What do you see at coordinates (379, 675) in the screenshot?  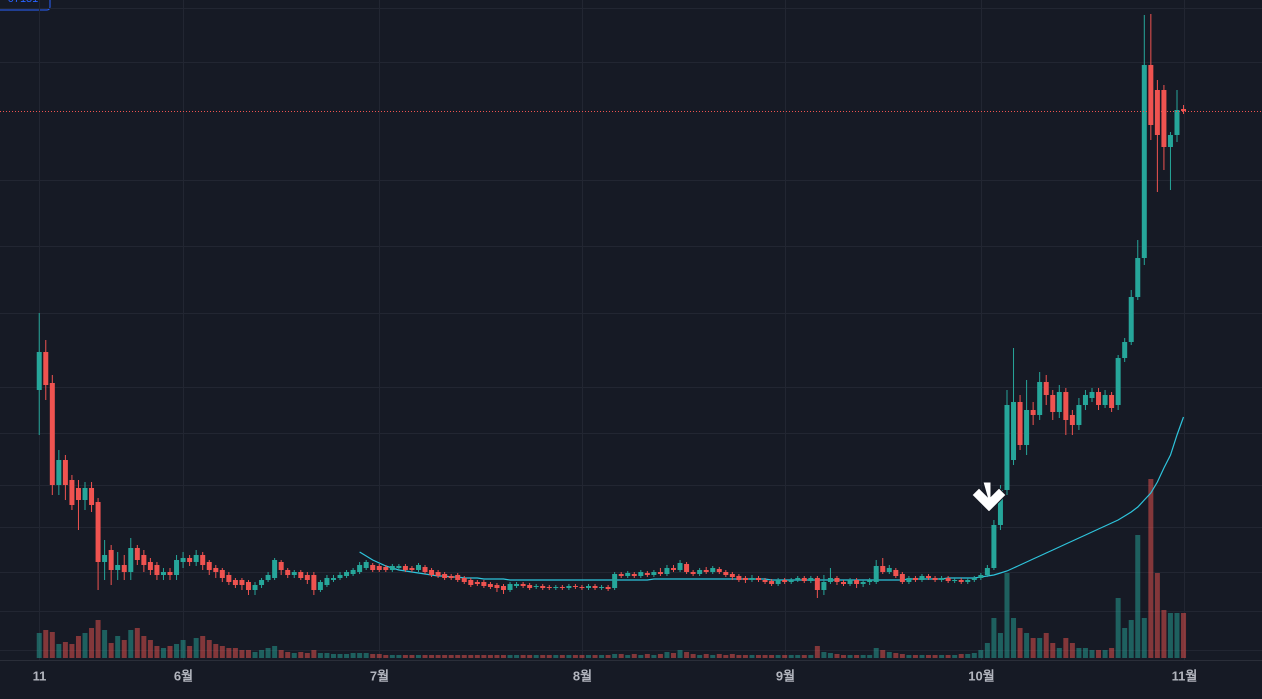 I see `x-tick-label: 7월` at bounding box center [379, 675].